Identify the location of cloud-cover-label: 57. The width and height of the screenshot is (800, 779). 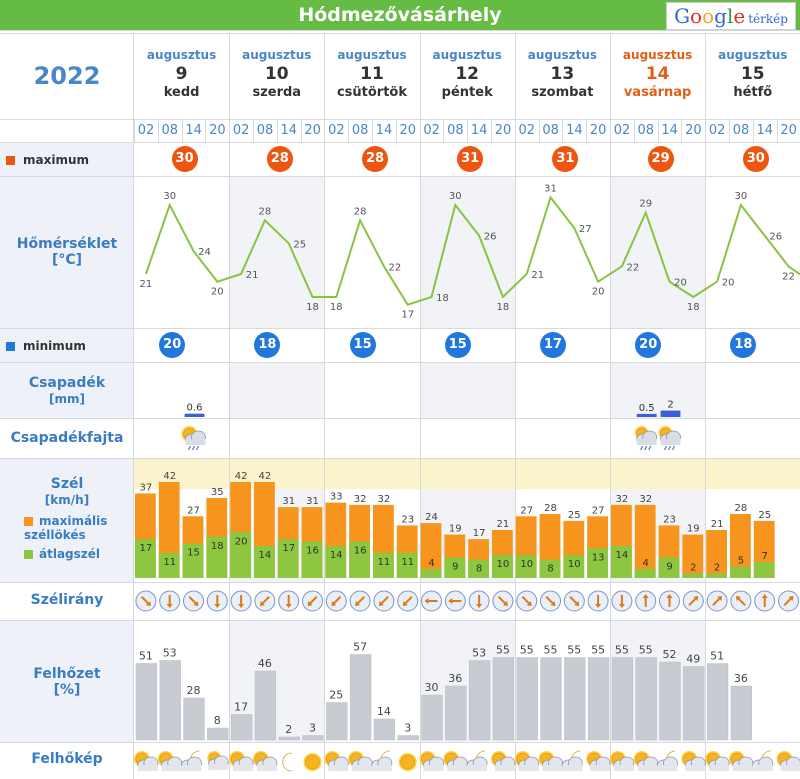
(360, 647).